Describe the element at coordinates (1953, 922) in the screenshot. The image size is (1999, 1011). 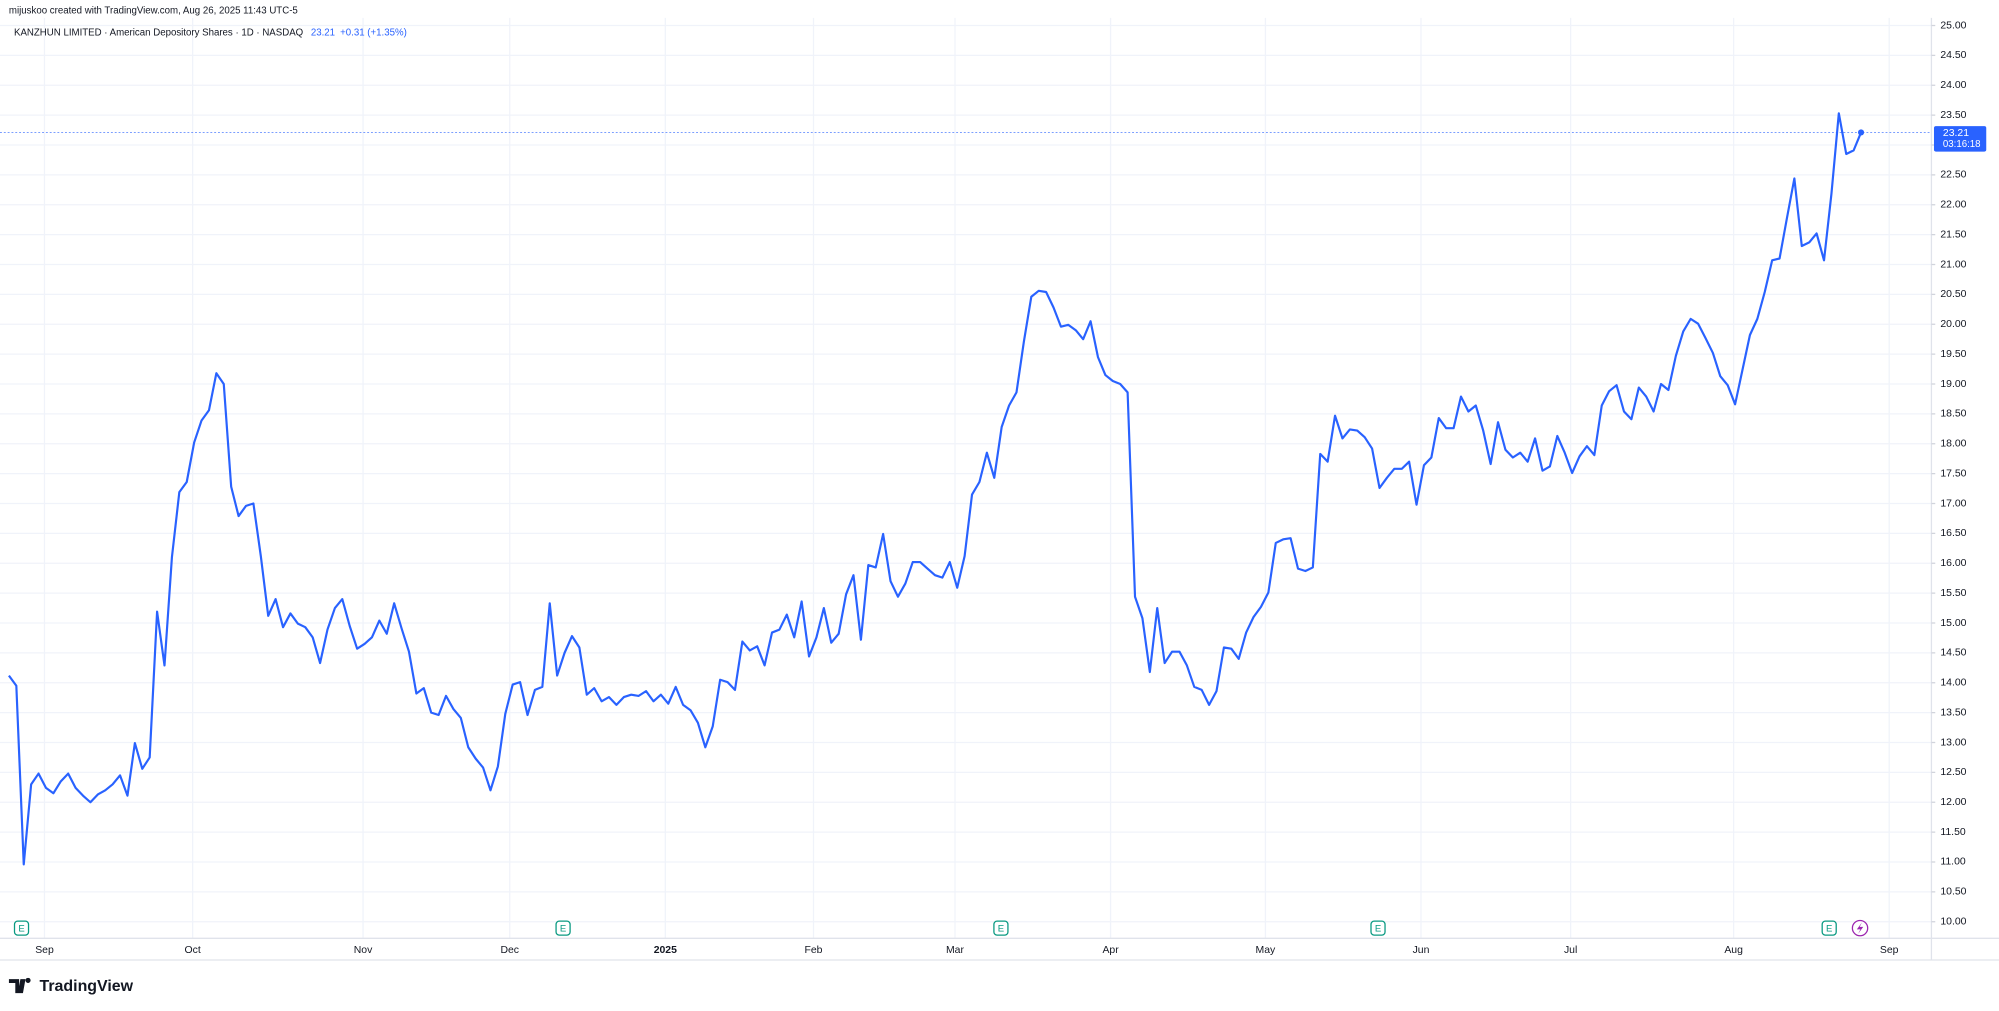
I see `y-tick-label: 10.00` at that location.